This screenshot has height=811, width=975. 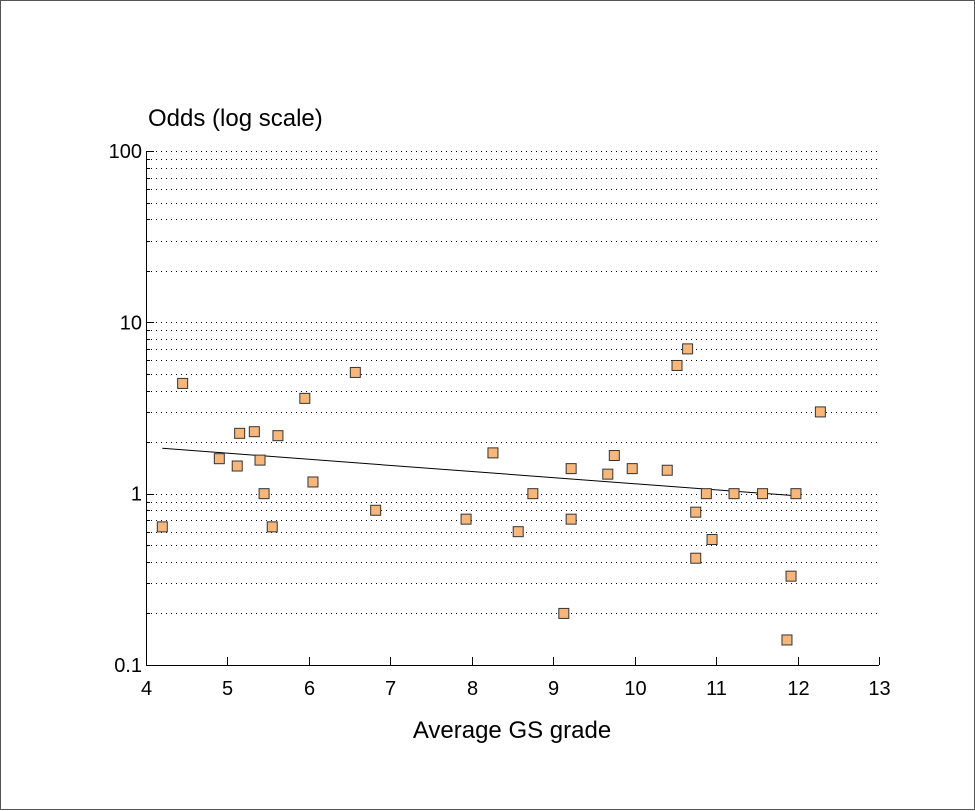 I want to click on x-tick-label: 7, so click(x=390, y=689).